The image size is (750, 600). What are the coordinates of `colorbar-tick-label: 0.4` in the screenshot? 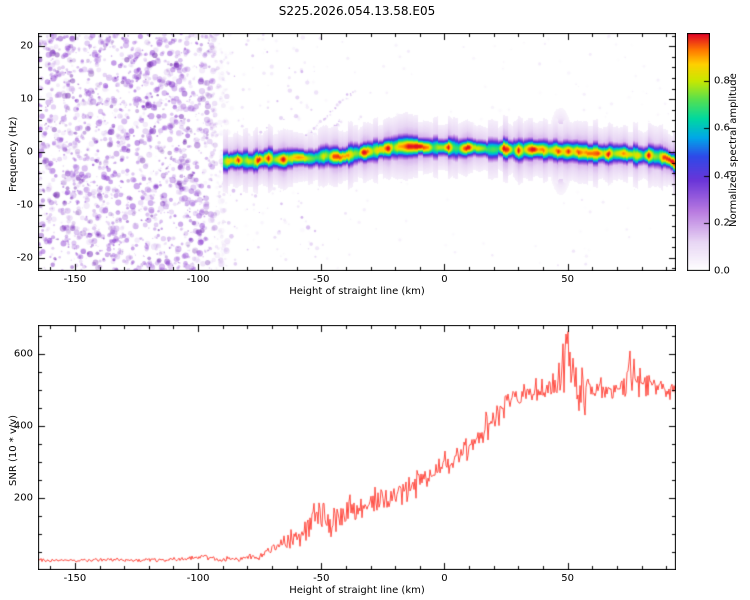 It's located at (722, 176).